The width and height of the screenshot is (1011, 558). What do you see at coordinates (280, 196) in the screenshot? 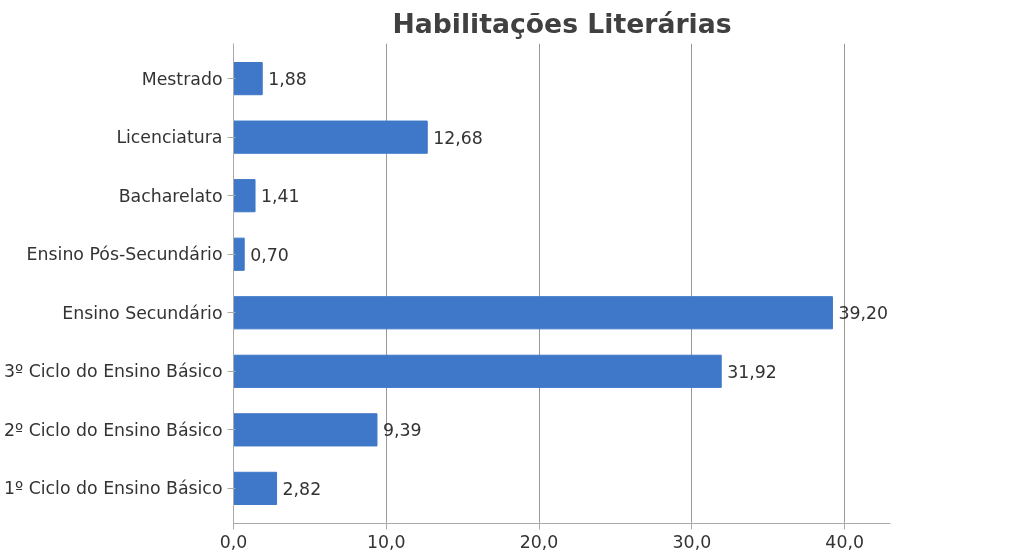
I see `data-label: 1,41` at bounding box center [280, 196].